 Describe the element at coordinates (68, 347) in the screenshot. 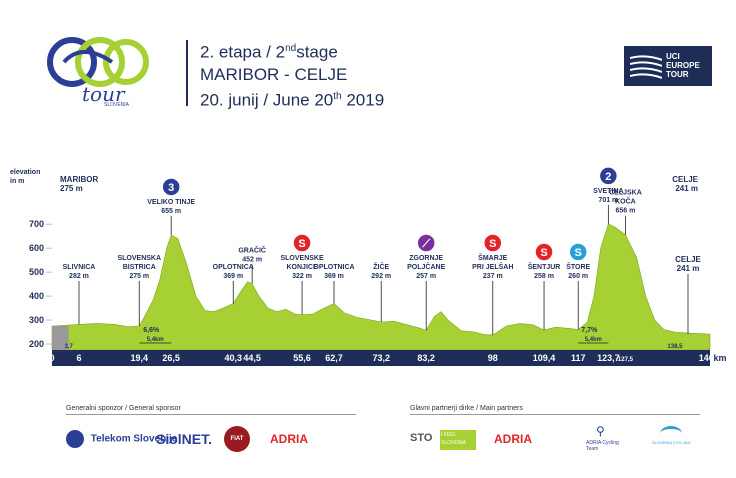

I see `distance-tick-label: 3,7` at that location.